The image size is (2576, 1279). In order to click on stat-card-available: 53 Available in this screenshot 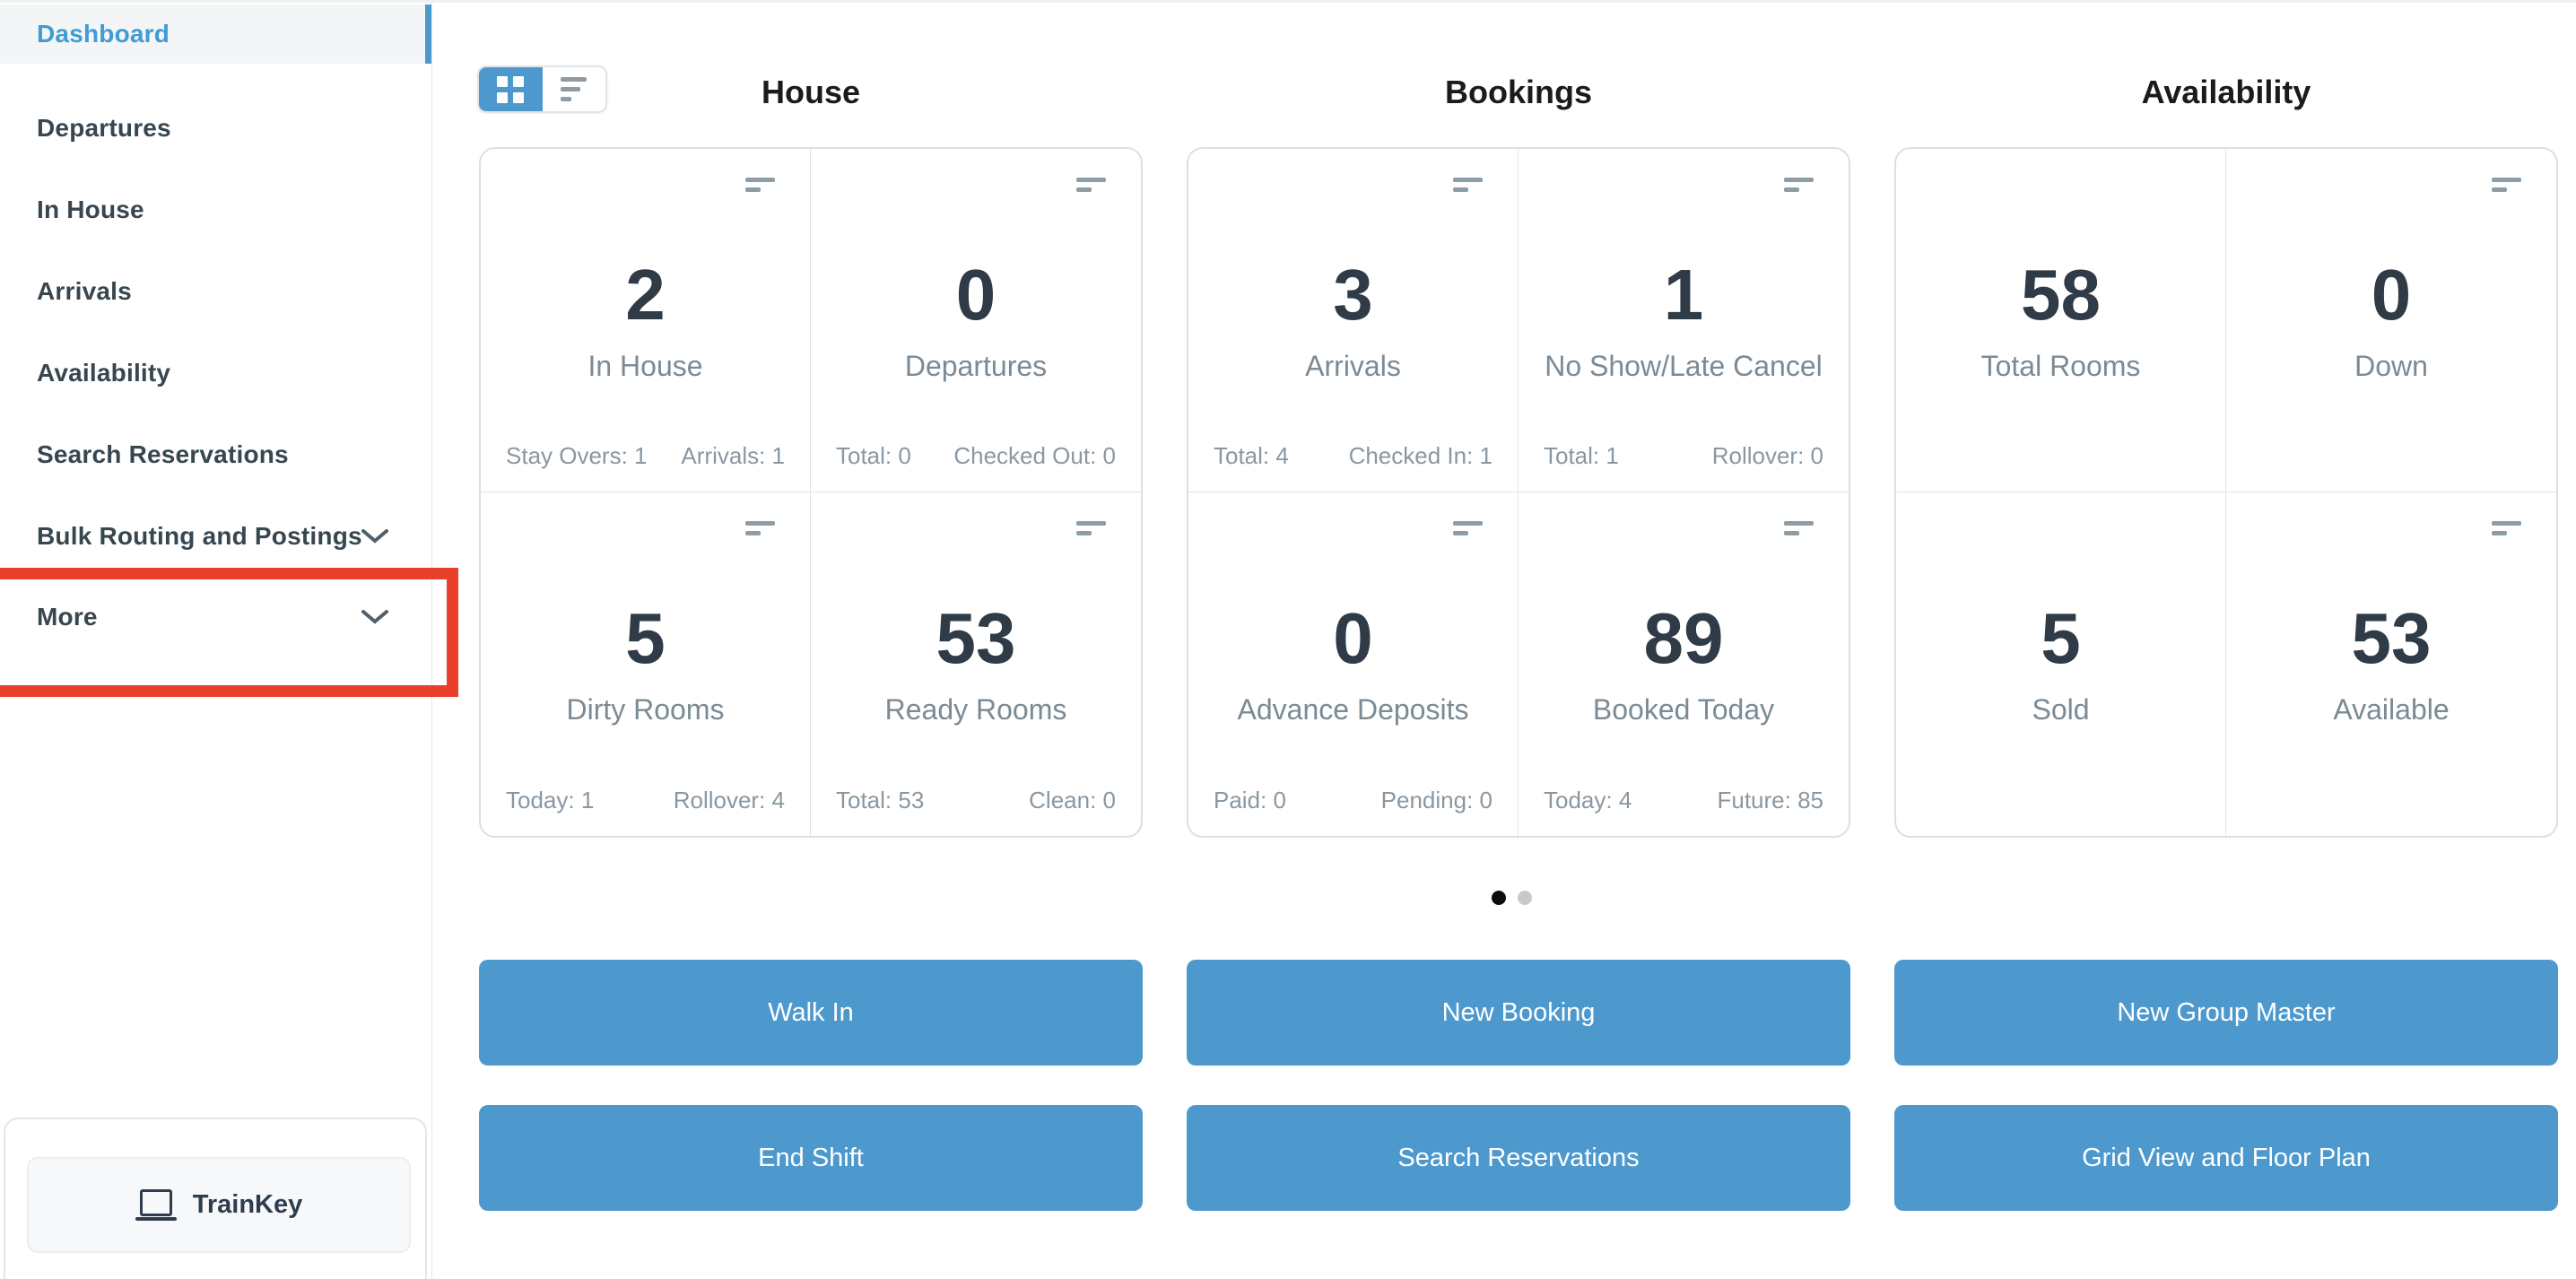, I will do `click(2391, 664)`.